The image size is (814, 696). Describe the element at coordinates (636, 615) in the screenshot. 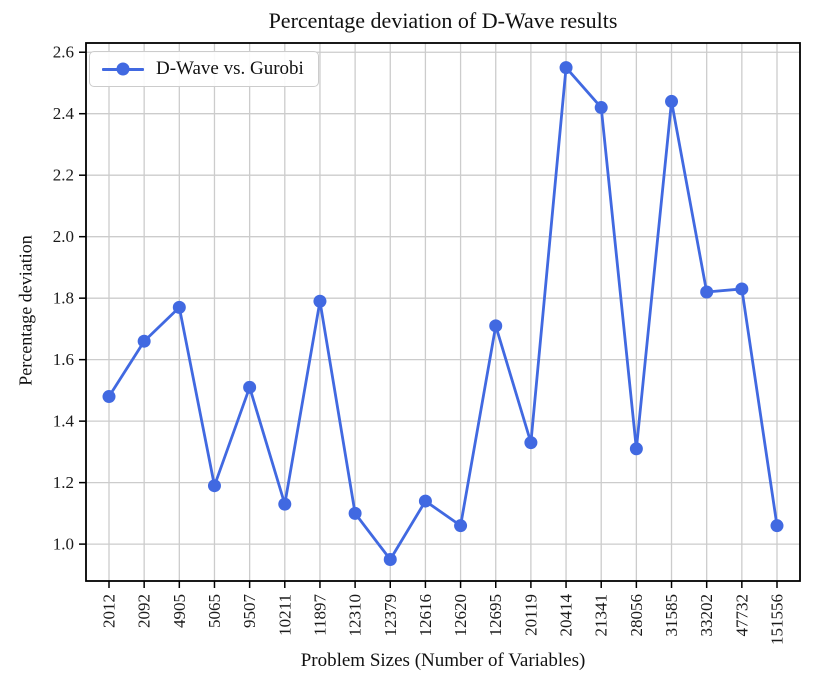

I see `x-tick-label: 28056` at that location.